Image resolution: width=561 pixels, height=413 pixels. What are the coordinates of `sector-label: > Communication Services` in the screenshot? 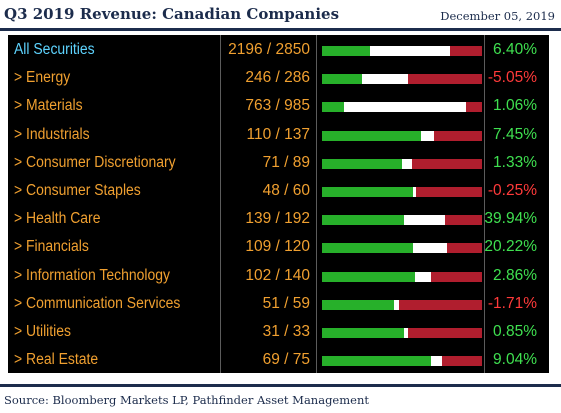 It's located at (97, 303).